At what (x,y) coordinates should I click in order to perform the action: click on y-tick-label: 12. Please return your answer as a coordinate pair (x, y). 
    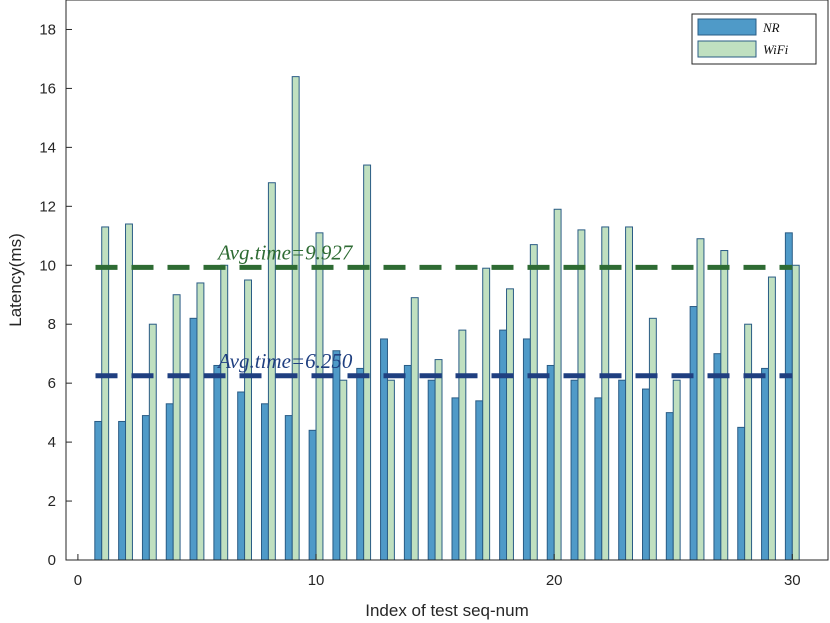
    Looking at the image, I should click on (47, 206).